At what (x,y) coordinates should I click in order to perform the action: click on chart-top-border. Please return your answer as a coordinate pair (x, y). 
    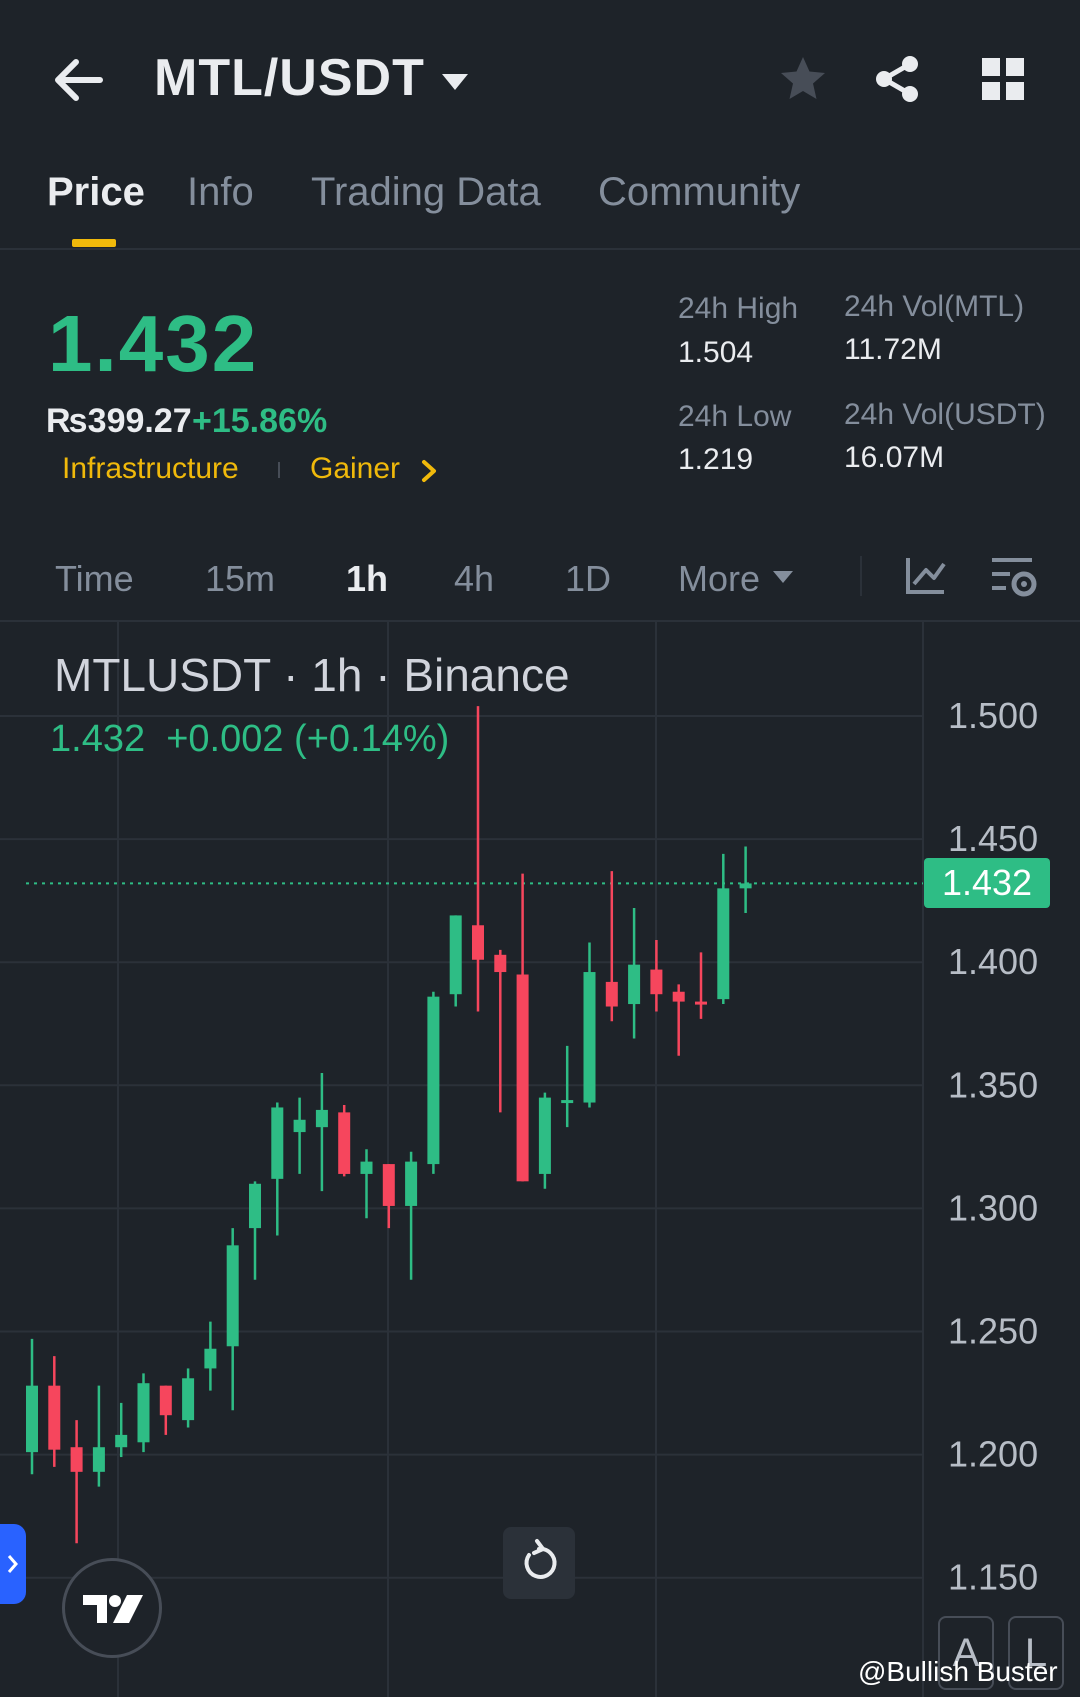
    Looking at the image, I should click on (540, 621).